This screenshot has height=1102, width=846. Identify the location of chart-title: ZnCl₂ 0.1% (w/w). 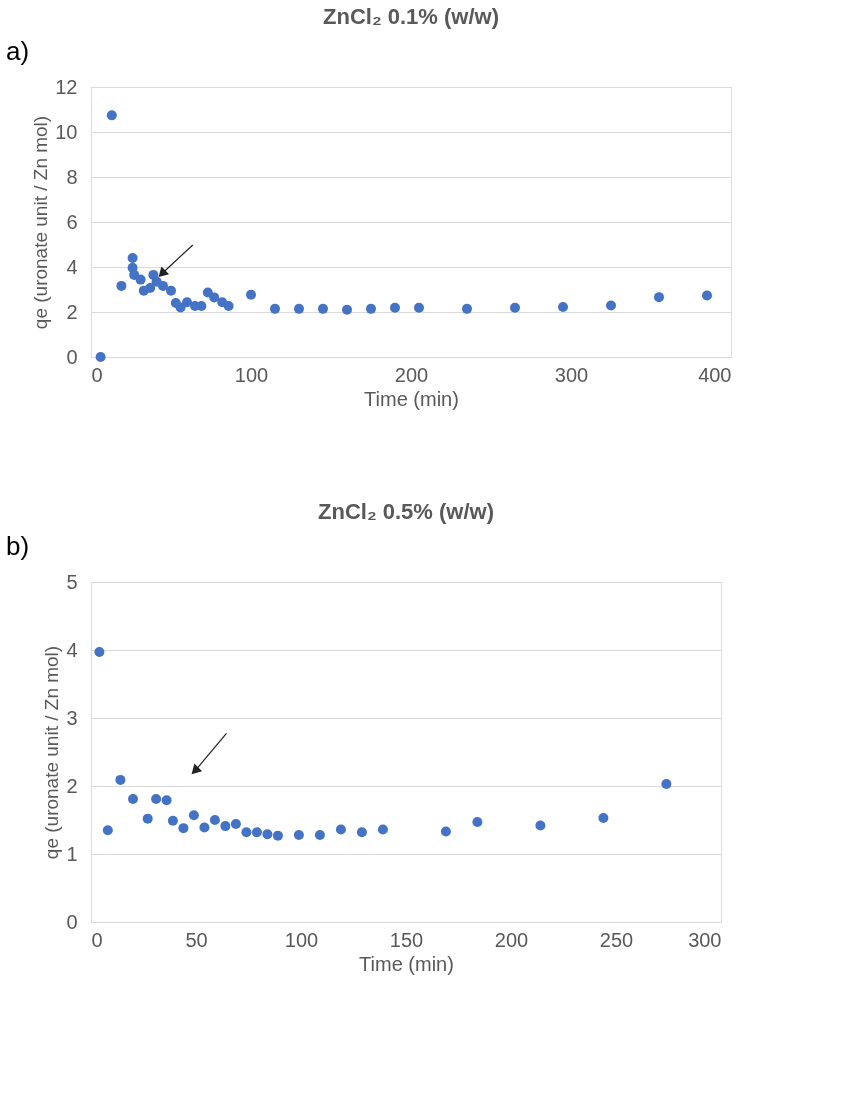
(411, 16).